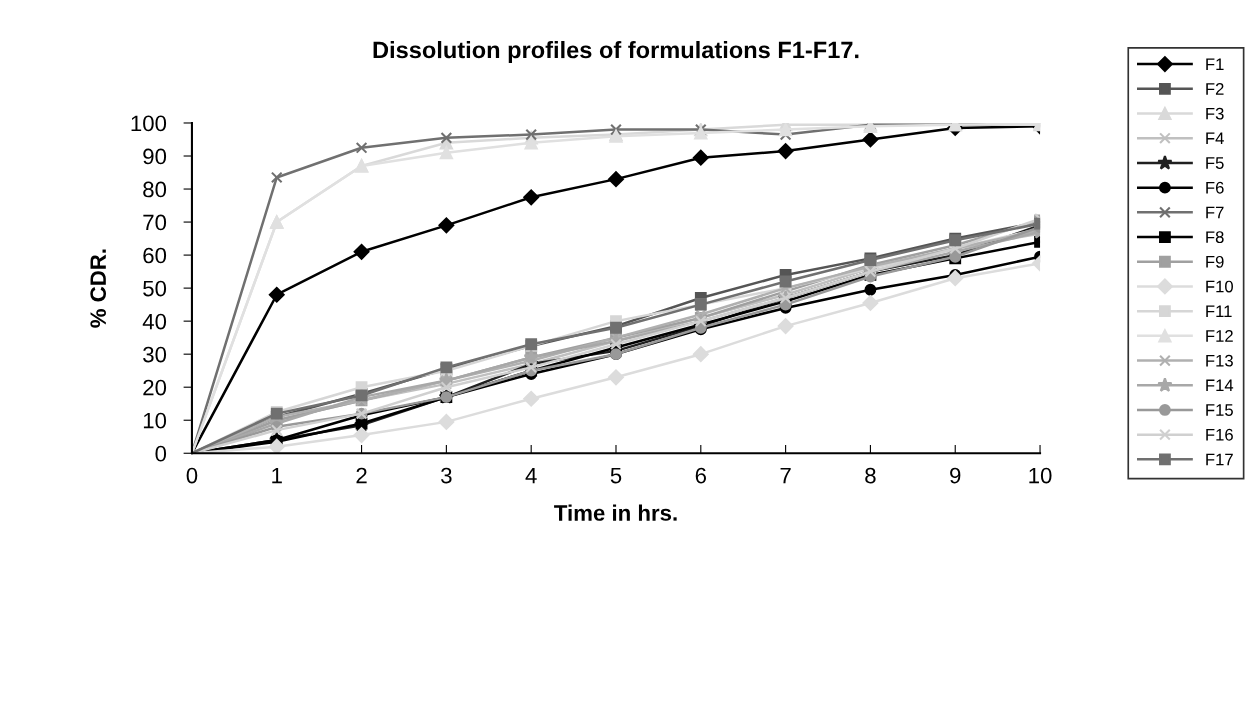  I want to click on x-tick-label: 3, so click(446, 475).